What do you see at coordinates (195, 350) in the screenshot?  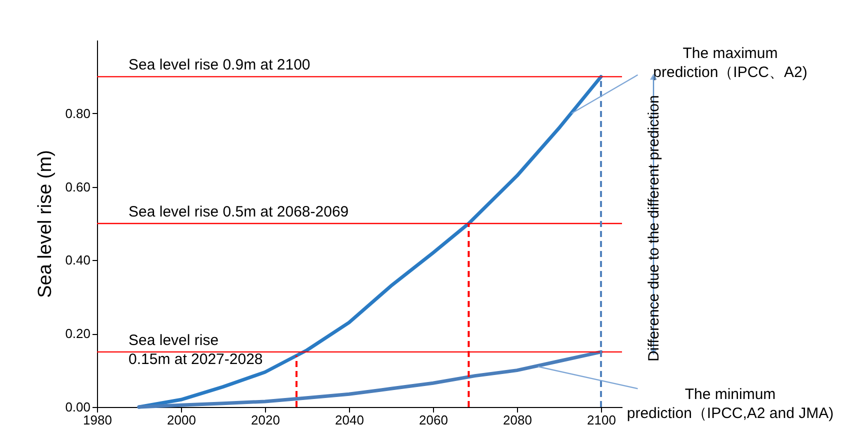 I see `ref-line-label: Sea level rise 0.15m at 2027-2028` at bounding box center [195, 350].